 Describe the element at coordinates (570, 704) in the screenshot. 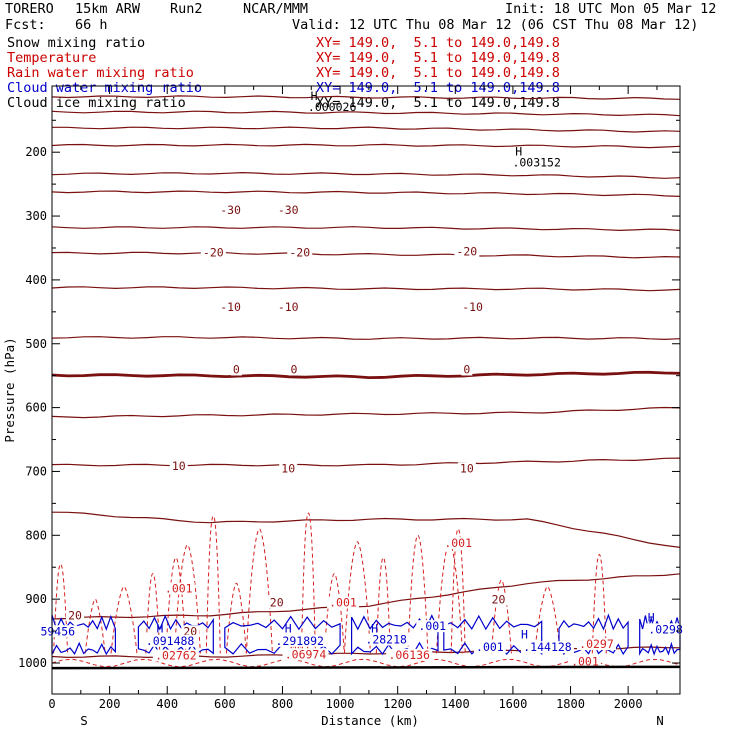

I see `x-tick-label: 1800` at that location.